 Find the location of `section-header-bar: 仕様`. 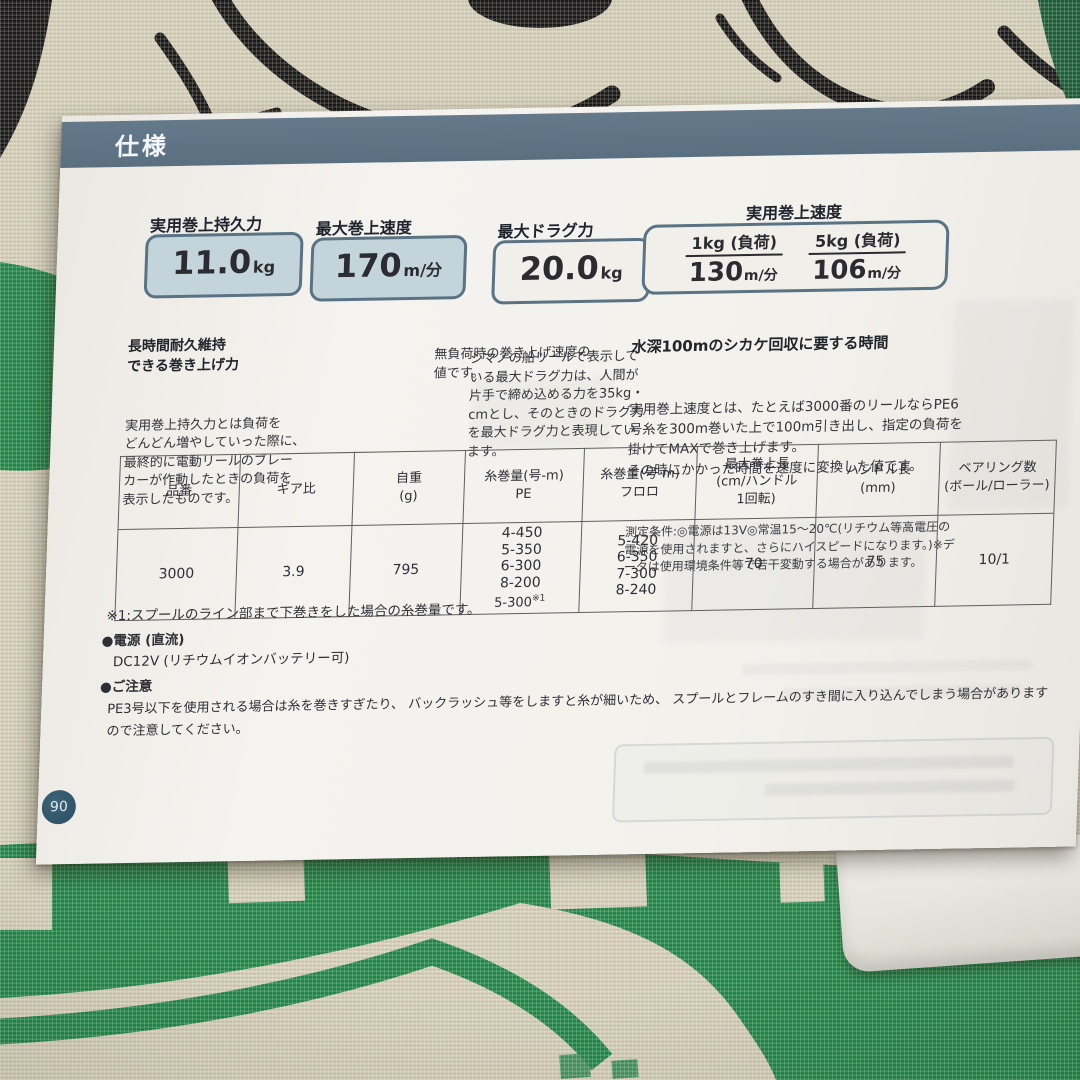

section-header-bar: 仕様 is located at coordinates (570, 136).